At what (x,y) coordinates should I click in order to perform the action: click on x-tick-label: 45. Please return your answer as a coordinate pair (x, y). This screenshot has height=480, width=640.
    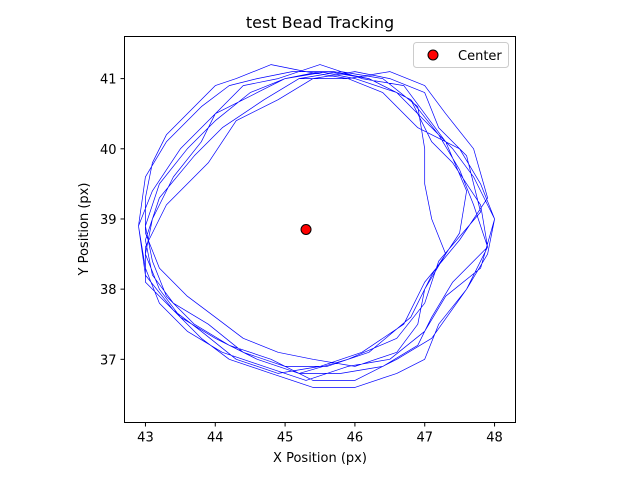
    Looking at the image, I should click on (285, 438).